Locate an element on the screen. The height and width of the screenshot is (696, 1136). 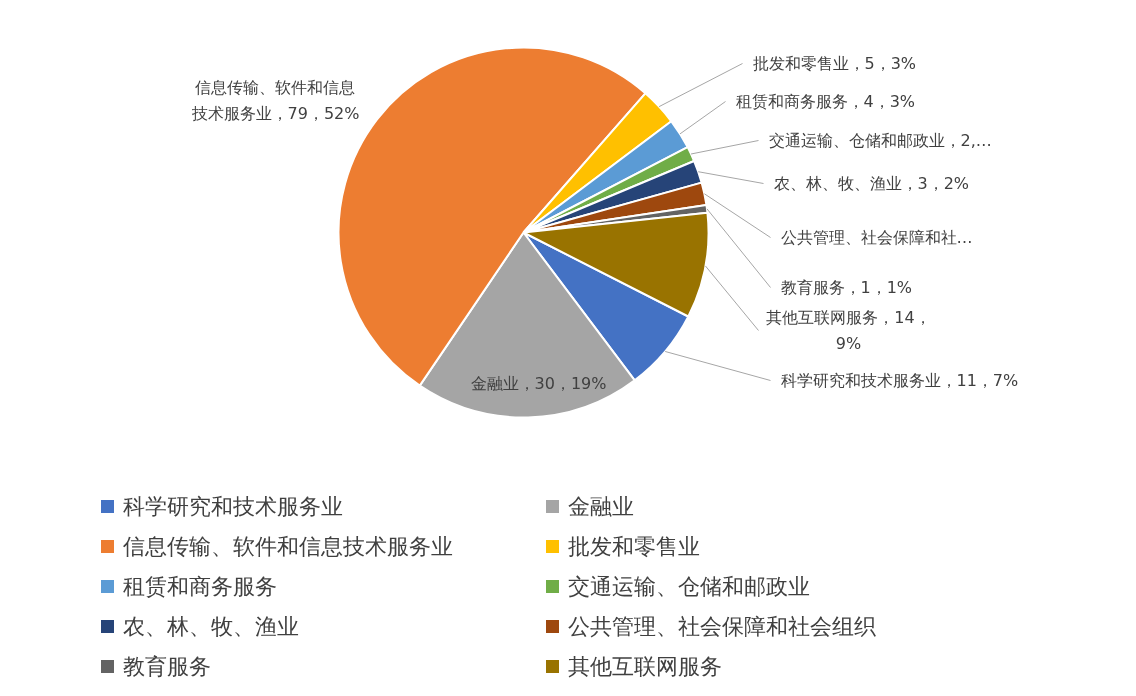
legend-label: 交通运输、仓储和邮政业 is located at coordinates (688, 586).